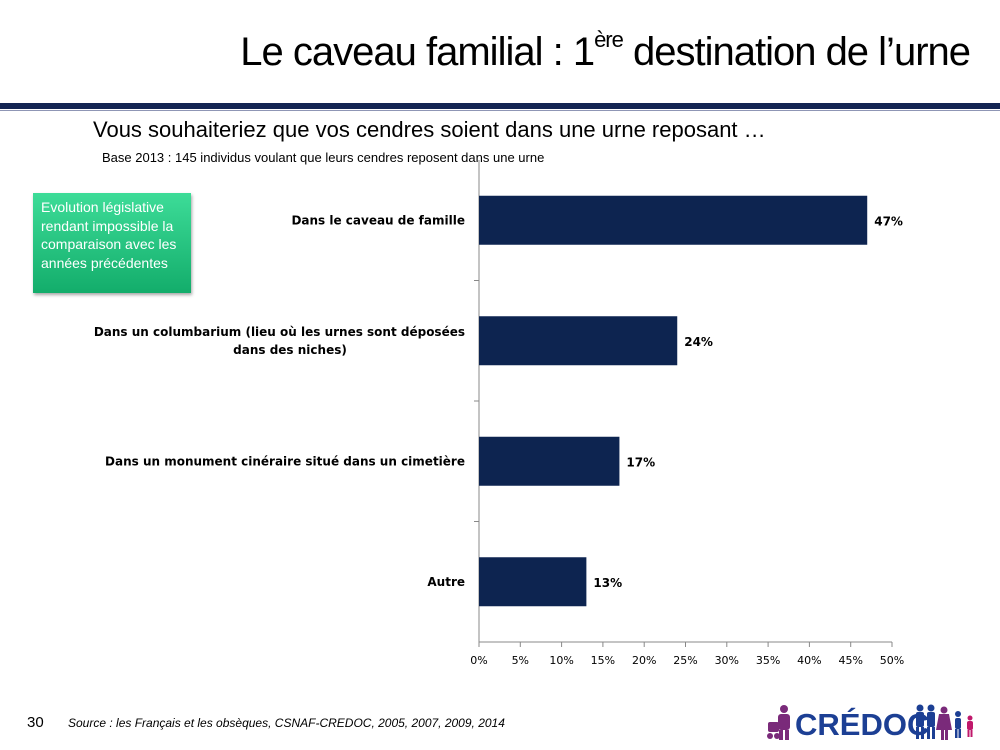 Image resolution: width=1000 pixels, height=750 pixels. I want to click on family-icon-left, so click(778, 722).